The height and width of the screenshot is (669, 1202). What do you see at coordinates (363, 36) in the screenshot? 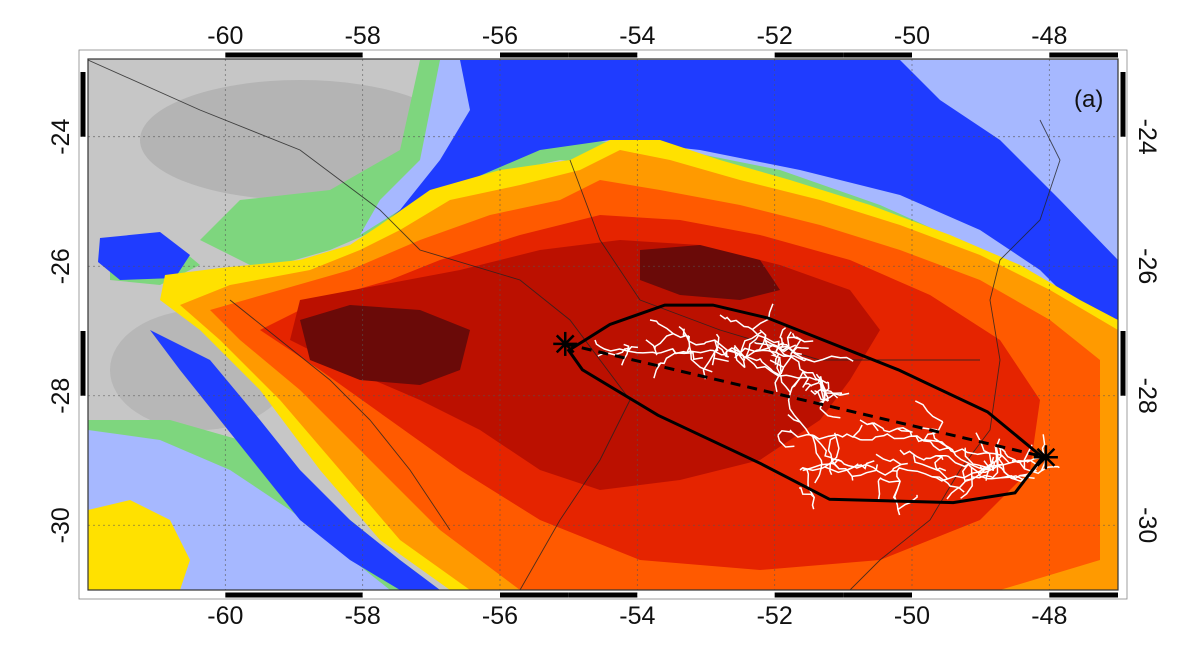
I see `lon-tick-label-top: -58` at bounding box center [363, 36].